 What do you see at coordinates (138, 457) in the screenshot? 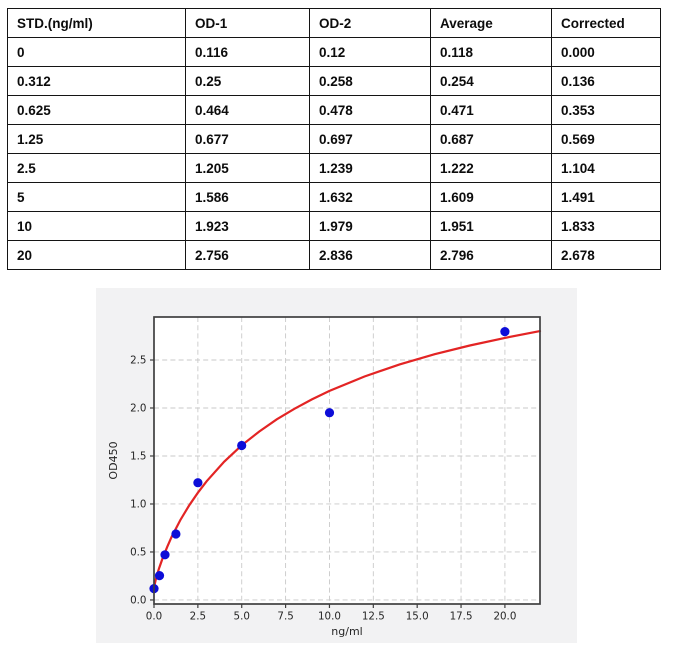
I see `y-tick-label: 1.5` at bounding box center [138, 457].